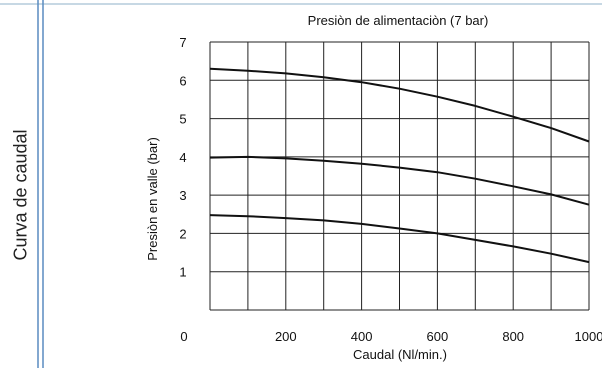  Describe the element at coordinates (182, 80) in the screenshot. I see `y-tick-label: 6` at that location.